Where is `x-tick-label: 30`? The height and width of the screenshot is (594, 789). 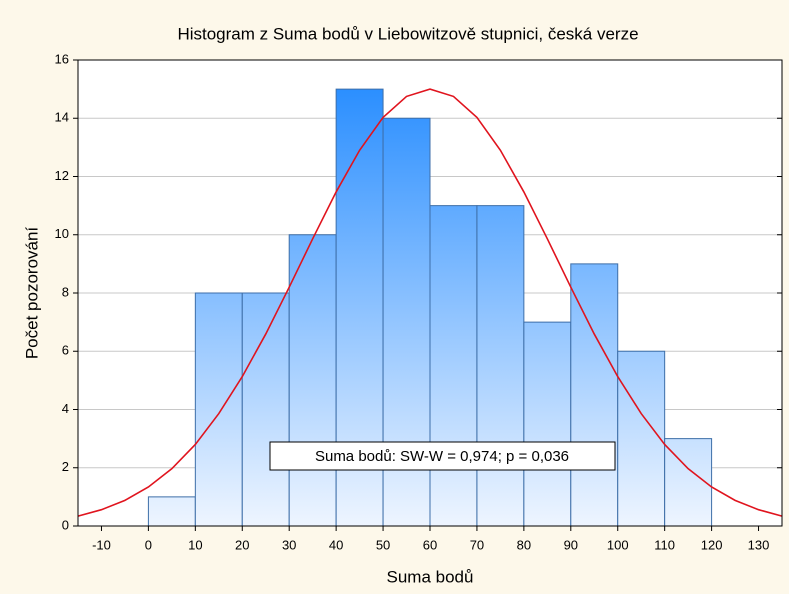
x-tick-label: 30 is located at coordinates (289, 544).